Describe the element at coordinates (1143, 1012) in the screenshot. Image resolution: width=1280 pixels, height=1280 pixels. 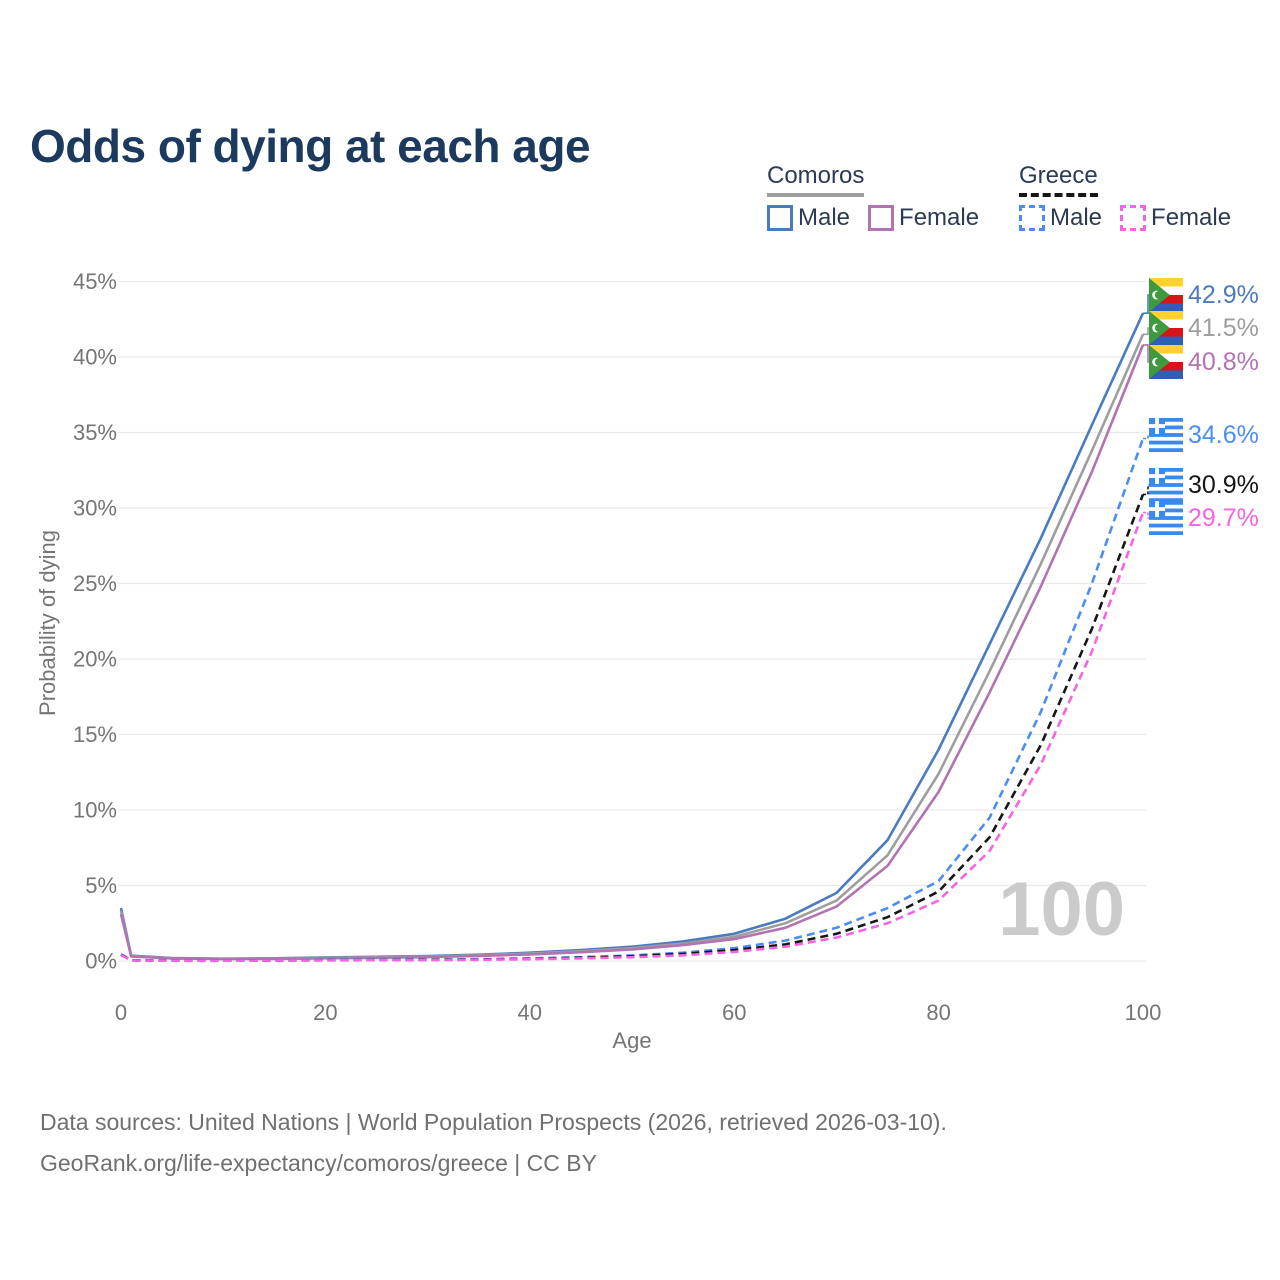
I see `x-tick-label: 100` at that location.